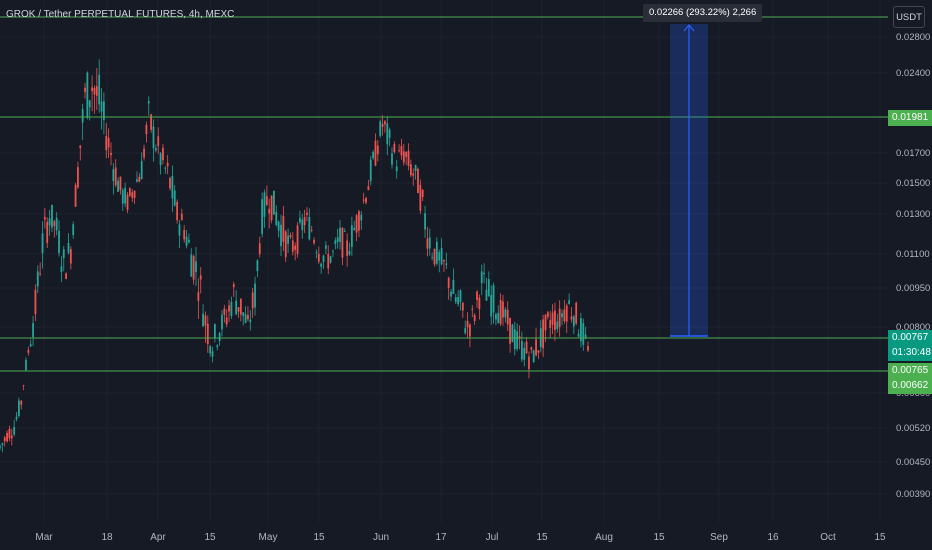 The width and height of the screenshot is (932, 550). I want to click on price-tick-label: 0.02400, so click(913, 73).